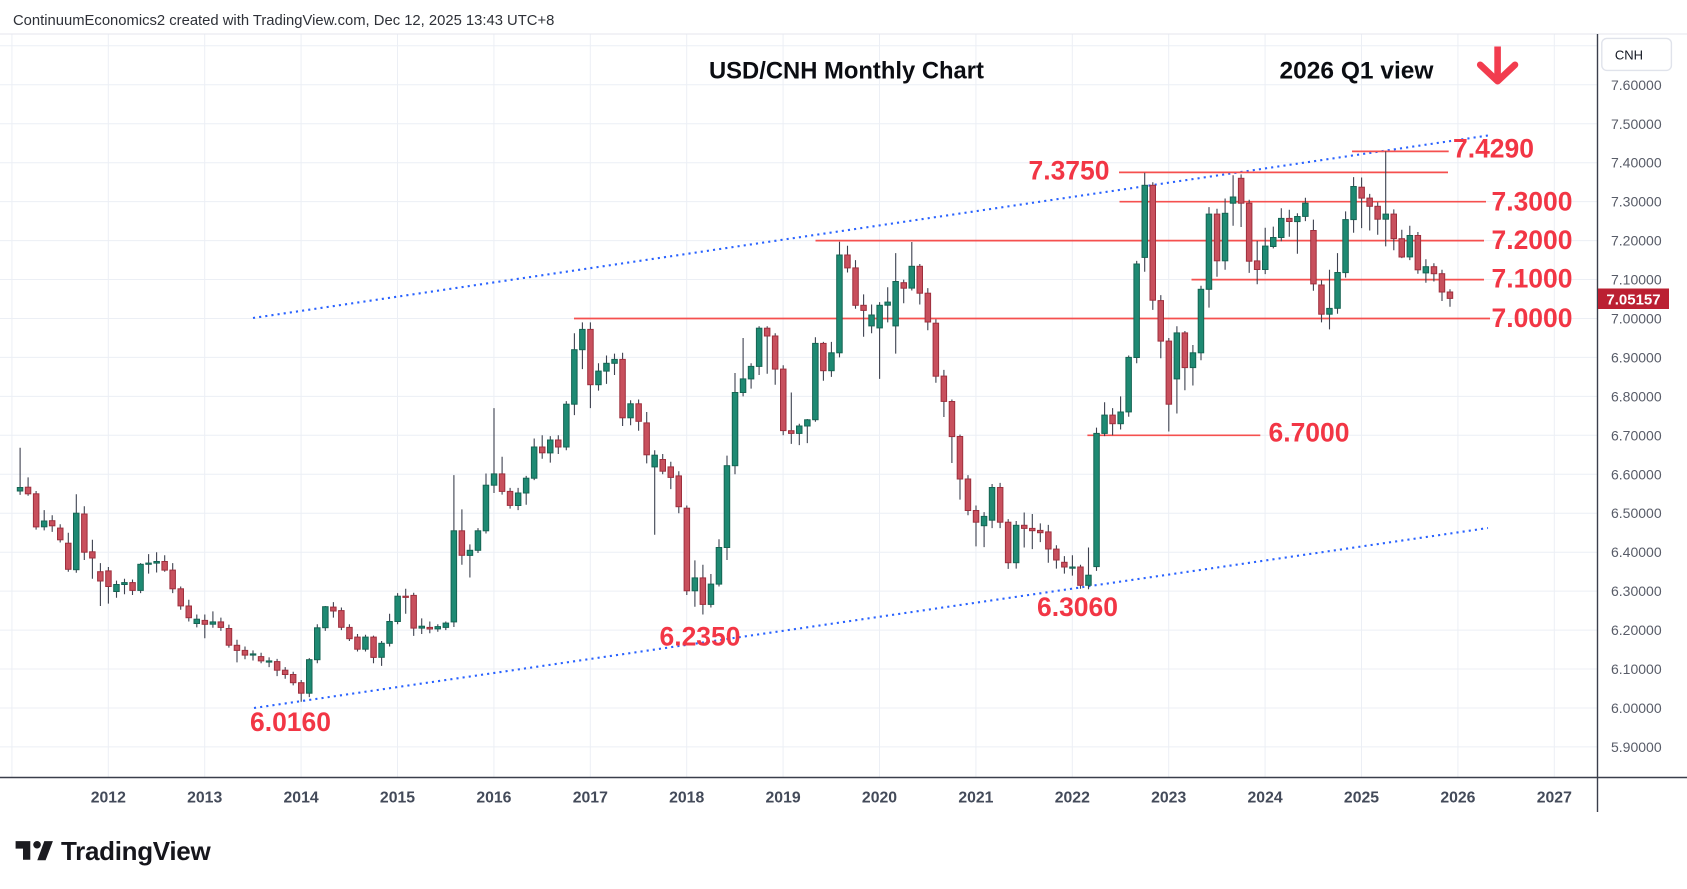  Describe the element at coordinates (301, 798) in the screenshot. I see `svg-text: 2014` at that location.